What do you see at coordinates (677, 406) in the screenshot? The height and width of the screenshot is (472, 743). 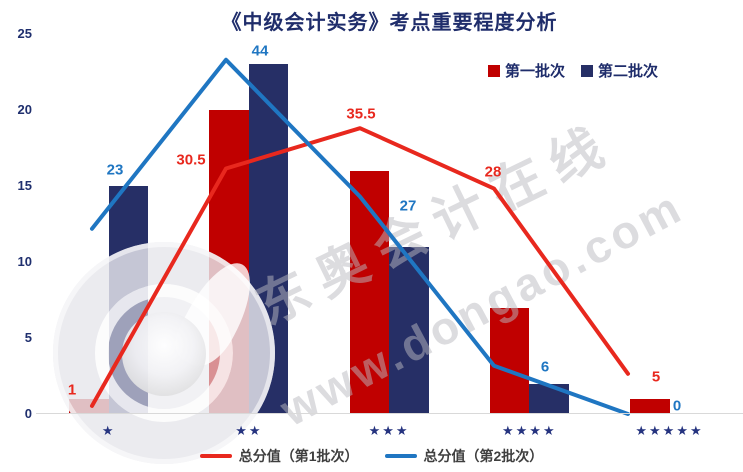 I see `data-label-series2-cat5: 0` at bounding box center [677, 406].